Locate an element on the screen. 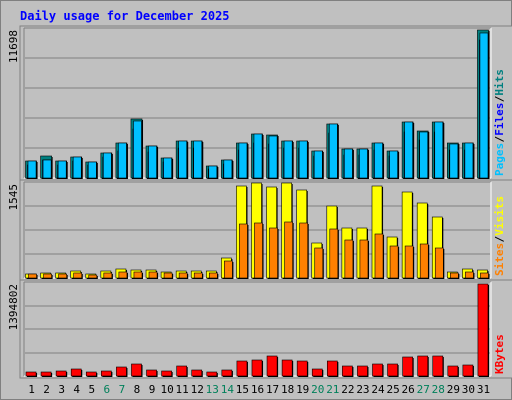  x-tick-label: 19 is located at coordinates (302, 389).